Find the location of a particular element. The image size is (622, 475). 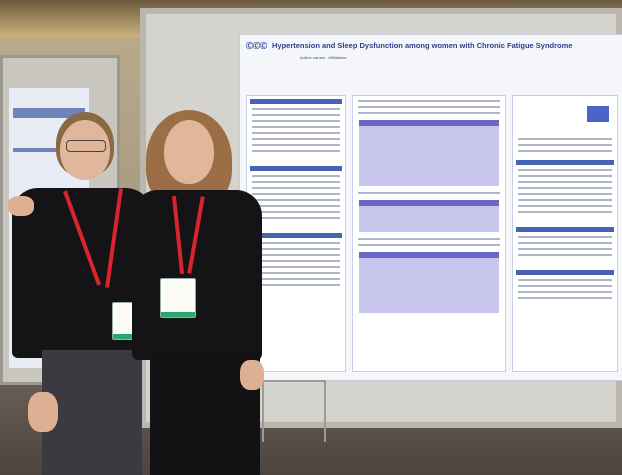

face-right is located at coordinates (189, 152).